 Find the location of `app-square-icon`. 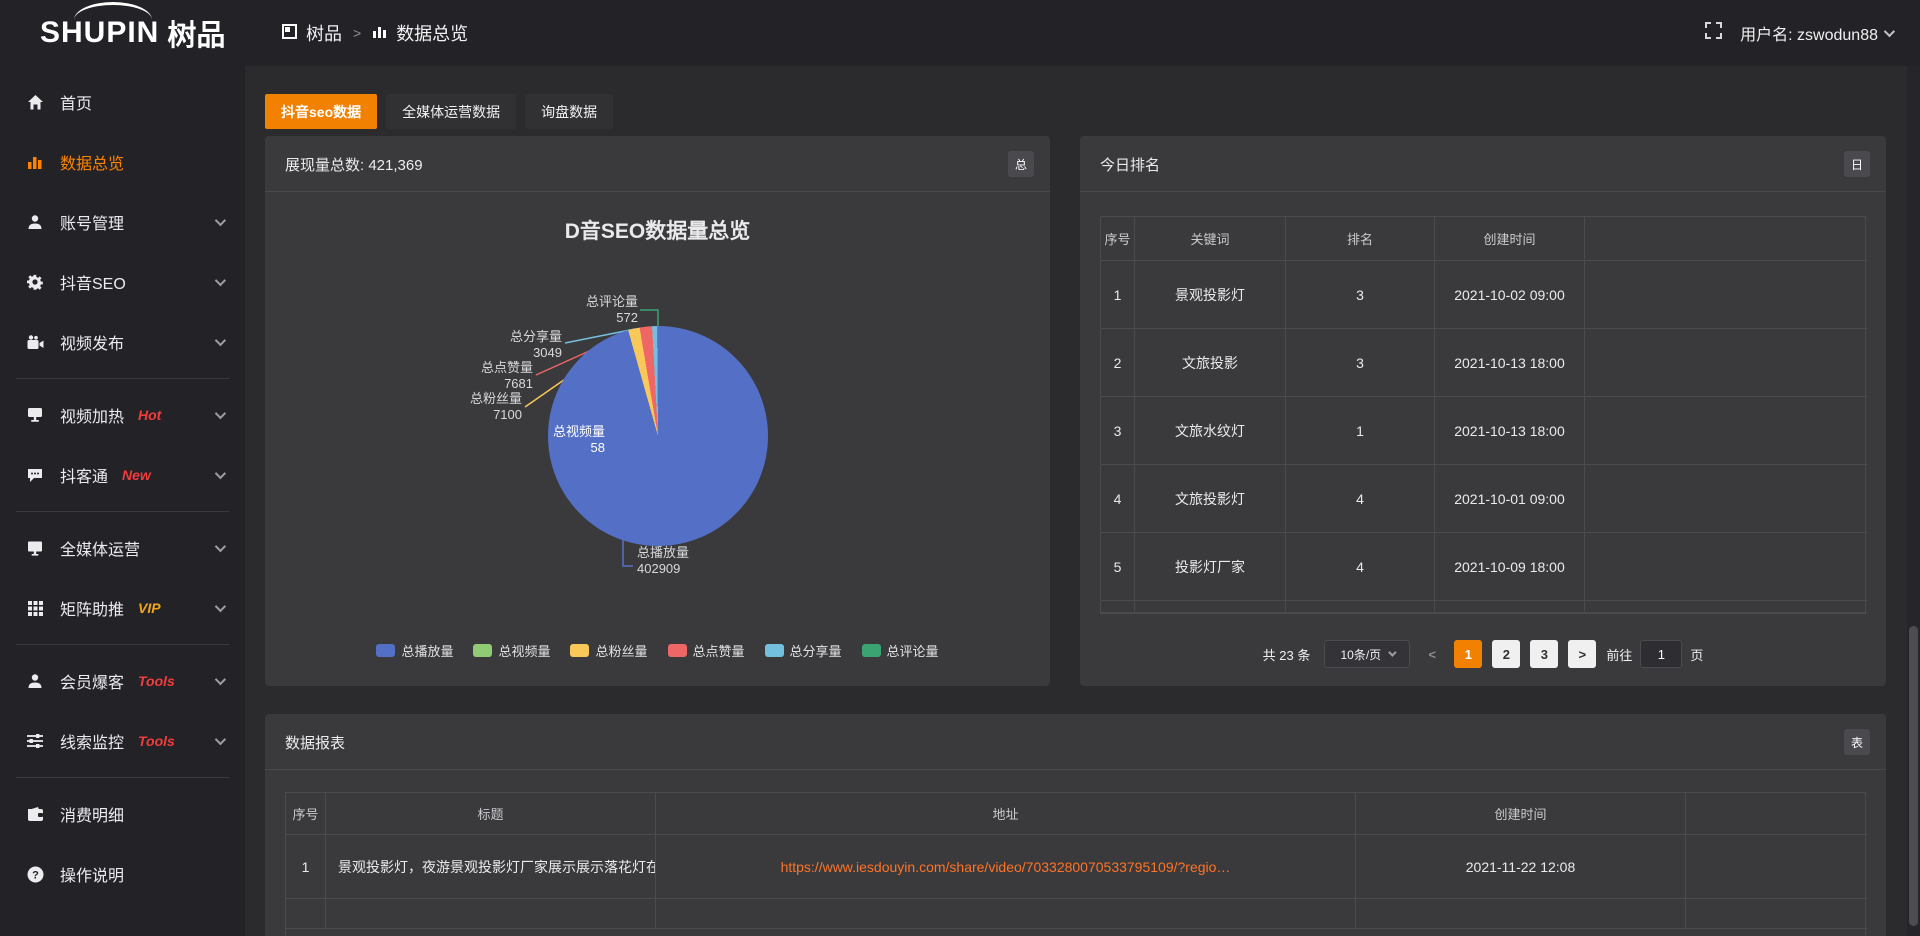

app-square-icon is located at coordinates (289, 33).